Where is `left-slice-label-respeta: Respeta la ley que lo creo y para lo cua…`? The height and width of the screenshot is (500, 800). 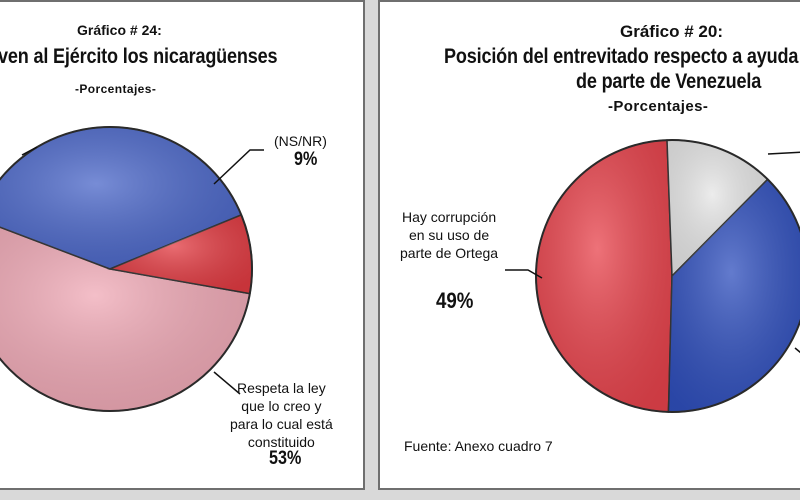 left-slice-label-respeta: Respeta la ley que lo creo y para lo cua… is located at coordinates (281, 415).